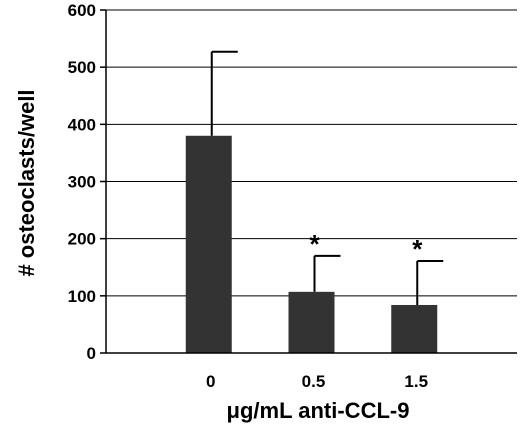 The height and width of the screenshot is (430, 520). I want to click on x-tick-labels: 0 0.5 1.5, so click(317, 381).